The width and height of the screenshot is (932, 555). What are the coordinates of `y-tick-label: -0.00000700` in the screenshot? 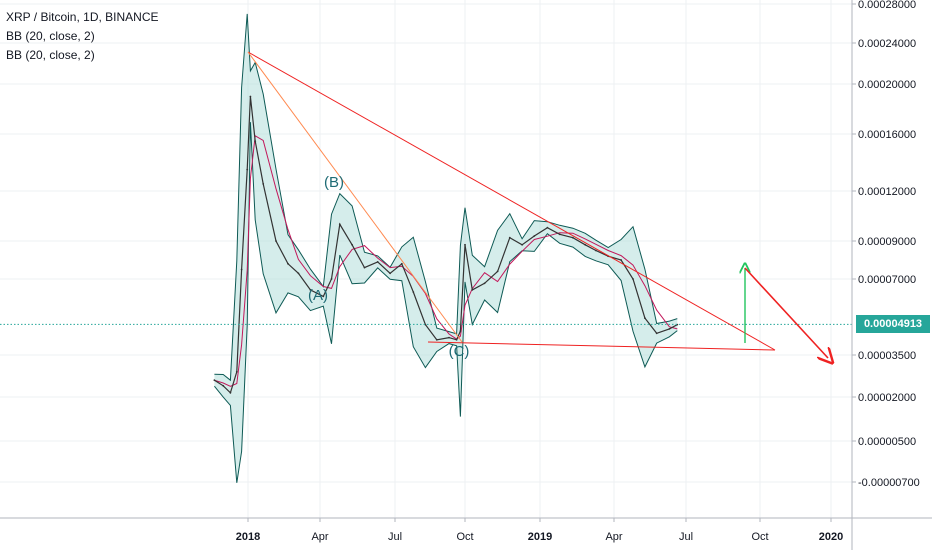 It's located at (889, 483).